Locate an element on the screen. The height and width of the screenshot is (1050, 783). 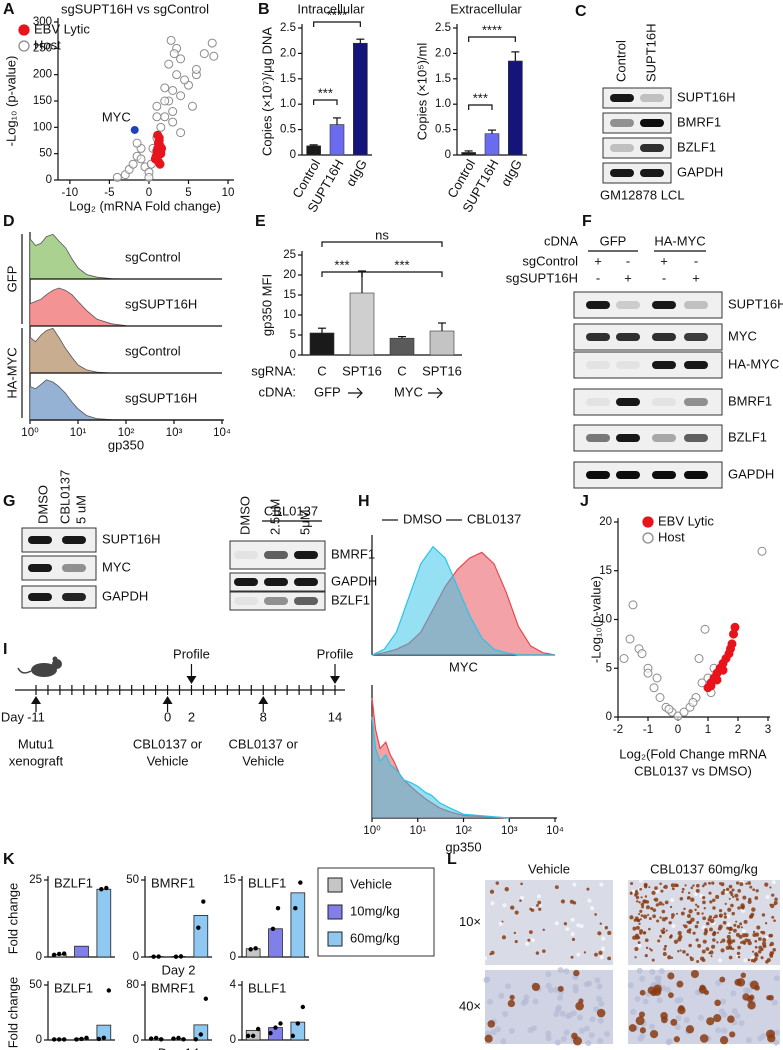
blot-label: BMRF1 is located at coordinates (699, 121).